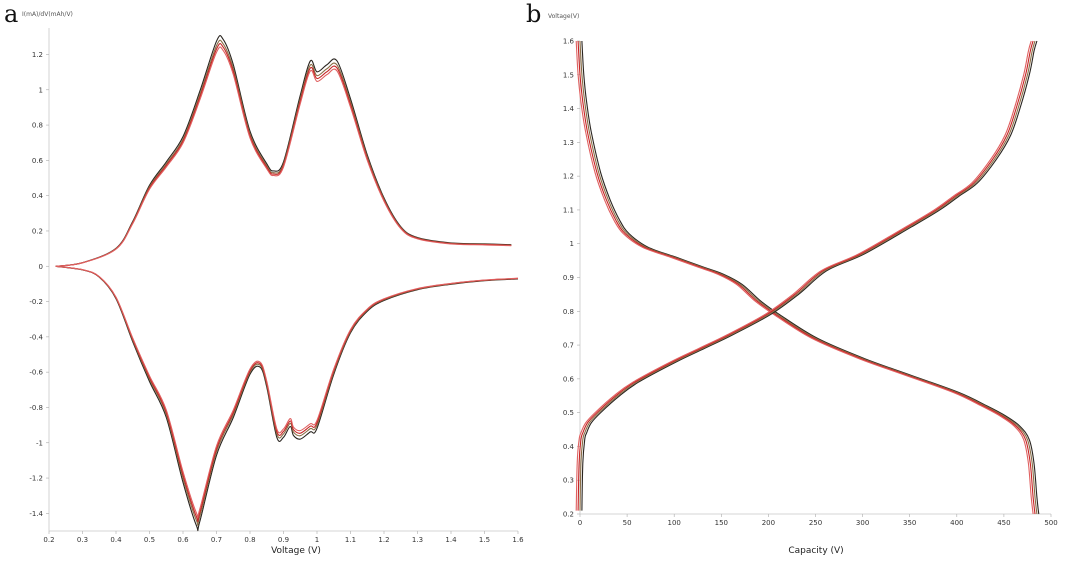  Describe the element at coordinates (383, 540) in the screenshot. I see `x-tick-label: 1.2` at that location.